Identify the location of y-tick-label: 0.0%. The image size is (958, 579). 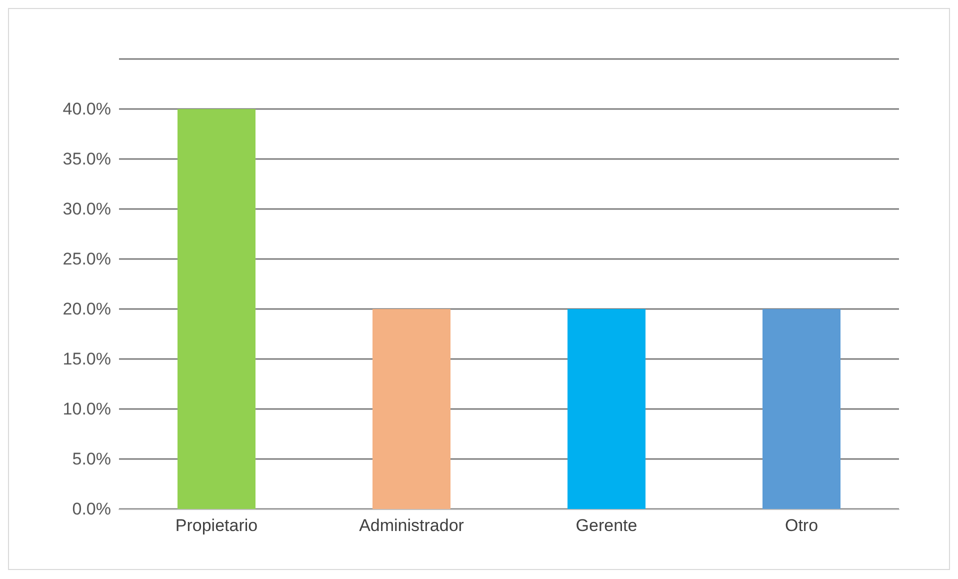
(91, 509).